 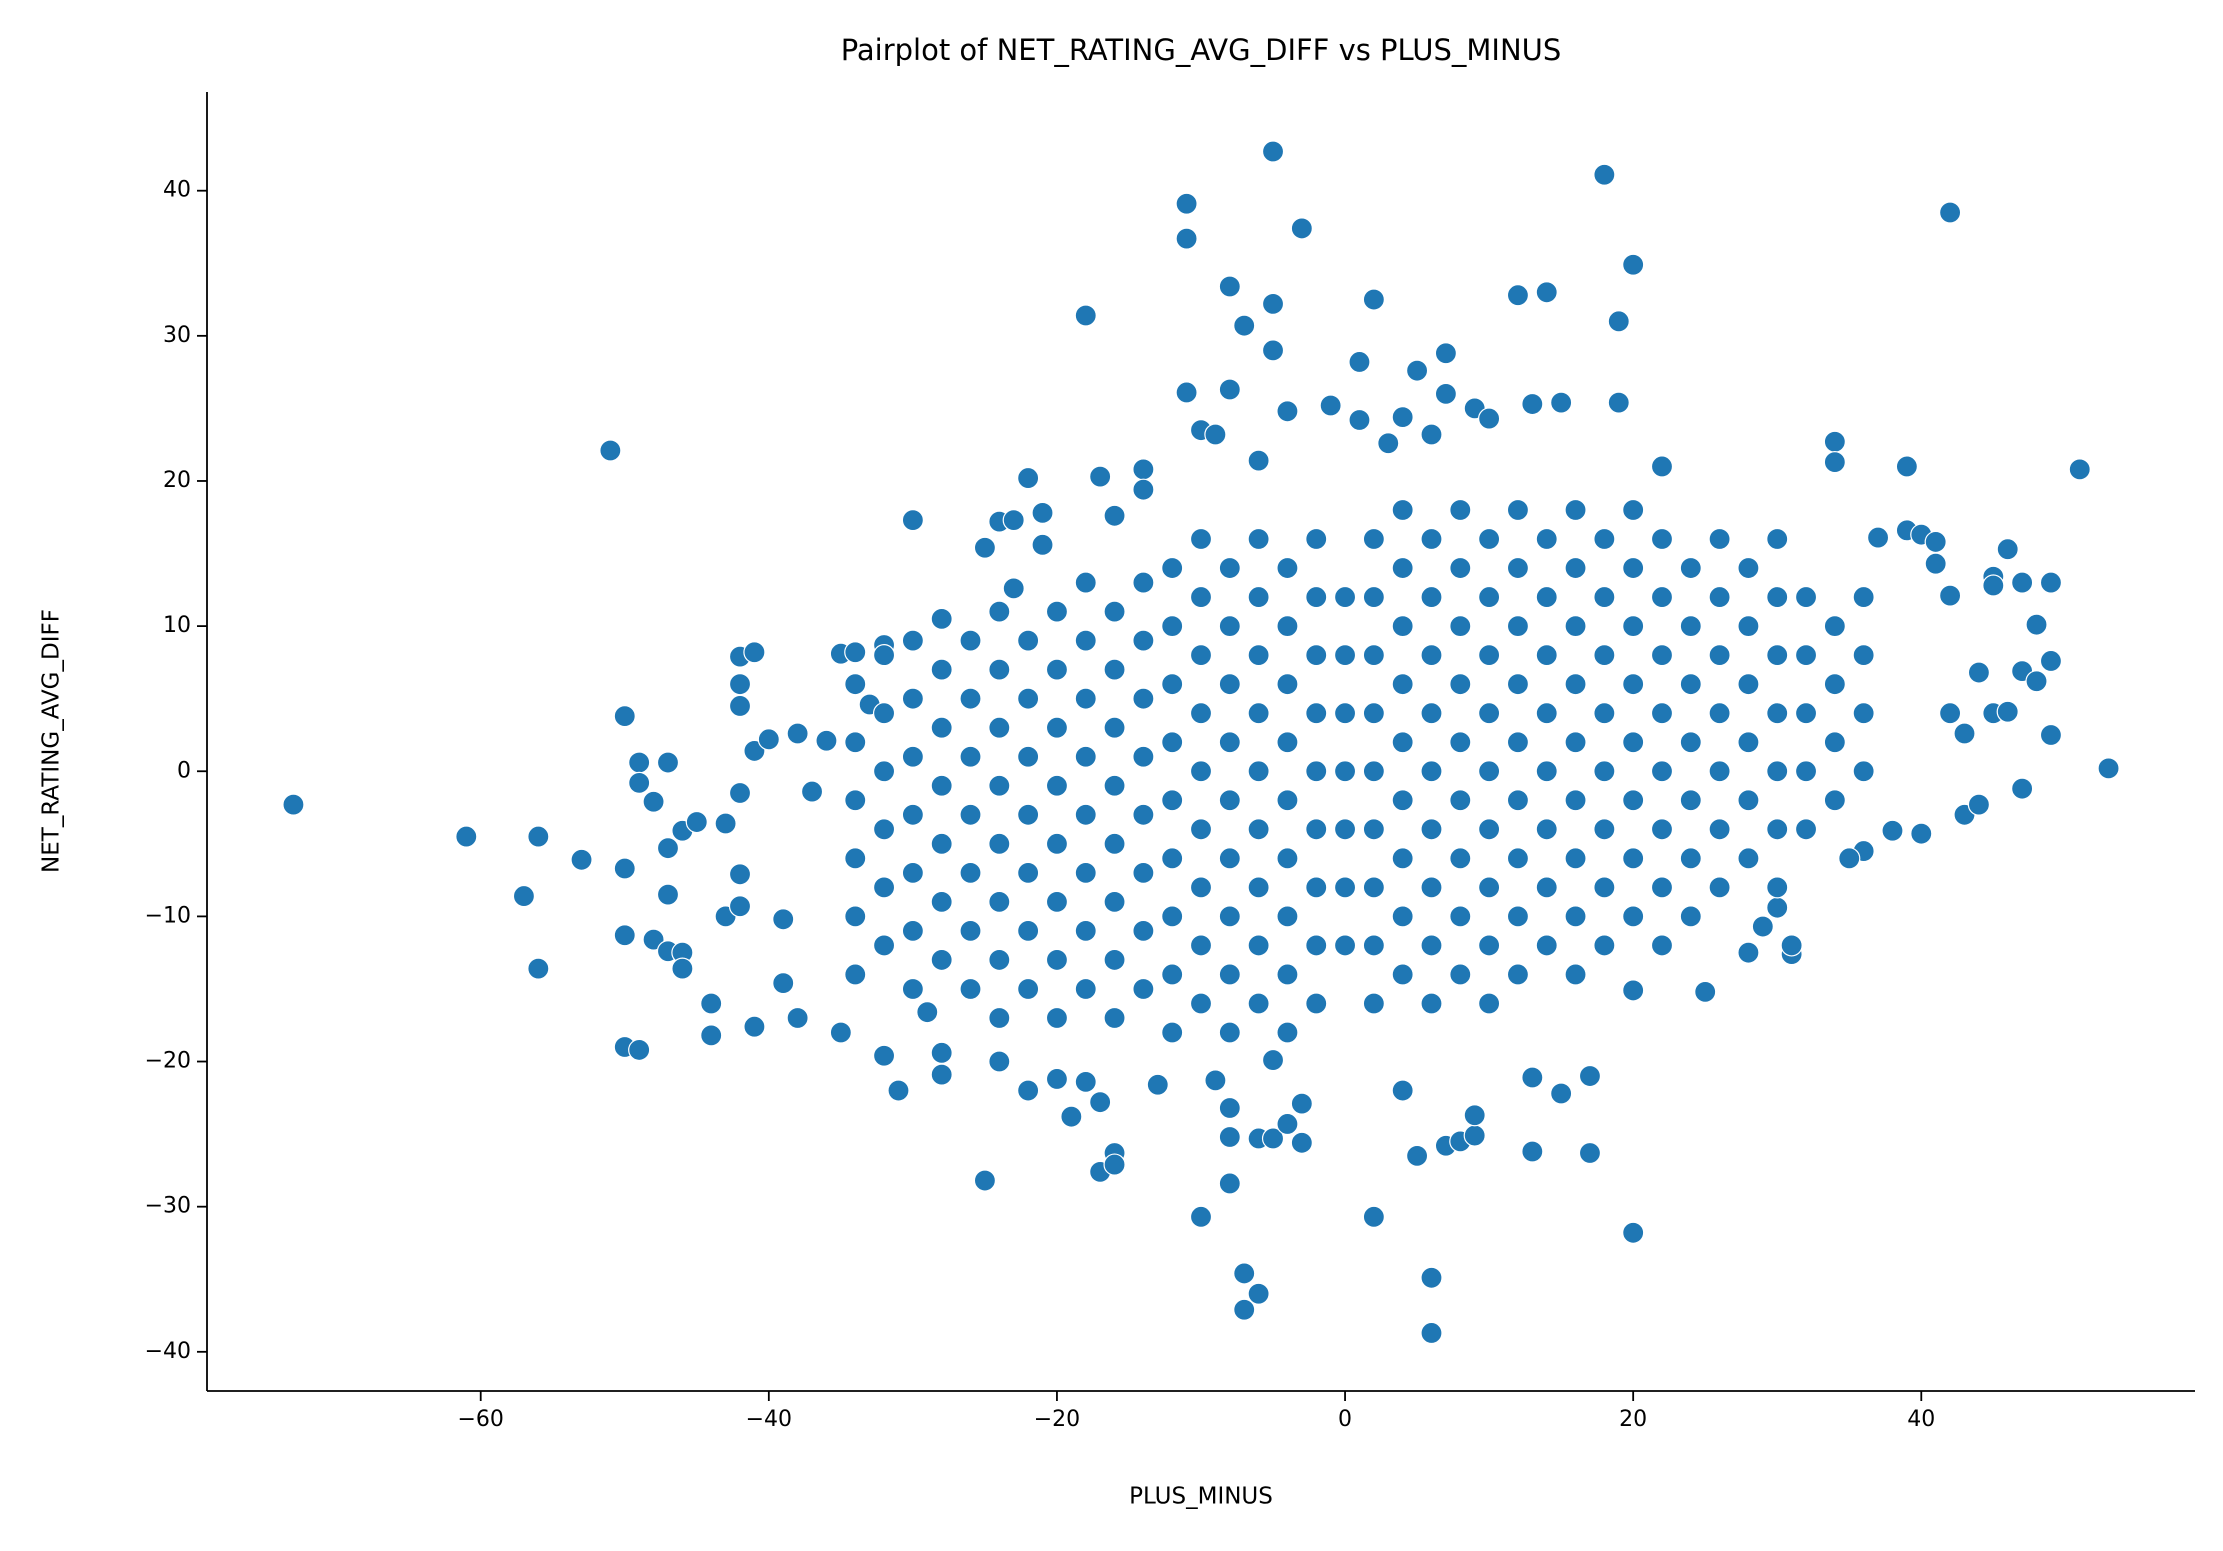 I want to click on x-axis-label: PLUS_MINUS, so click(x=1201, y=1497).